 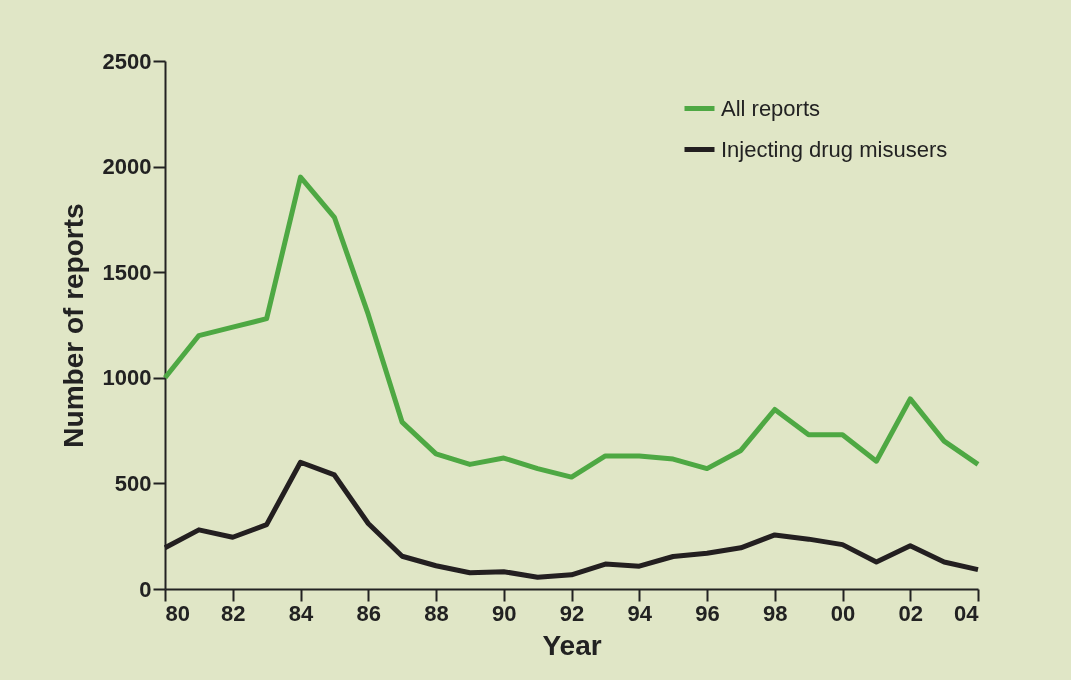 I want to click on y-tick-label: 1500, so click(x=127, y=272).